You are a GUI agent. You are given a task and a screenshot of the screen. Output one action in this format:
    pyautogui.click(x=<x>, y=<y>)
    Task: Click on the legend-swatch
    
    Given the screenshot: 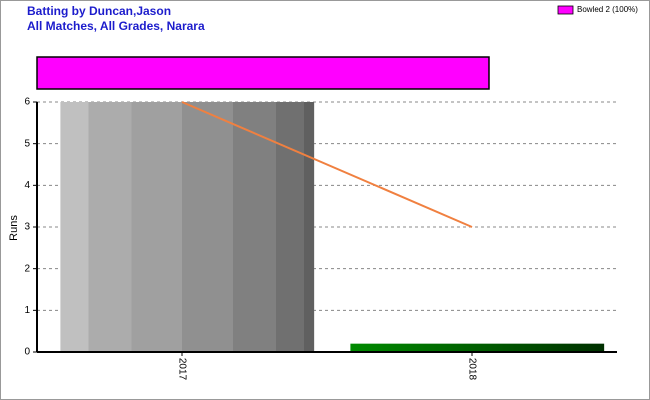 What is the action you would take?
    pyautogui.click(x=565, y=10)
    